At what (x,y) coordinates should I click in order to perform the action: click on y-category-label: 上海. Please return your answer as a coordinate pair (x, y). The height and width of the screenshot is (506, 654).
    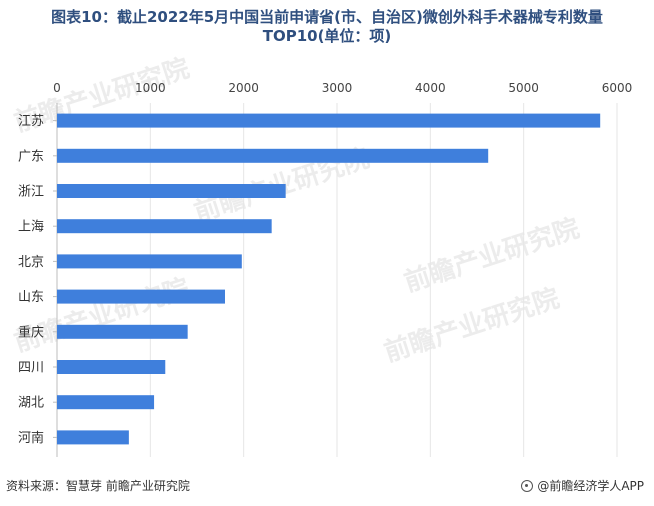
    Looking at the image, I should click on (31, 227).